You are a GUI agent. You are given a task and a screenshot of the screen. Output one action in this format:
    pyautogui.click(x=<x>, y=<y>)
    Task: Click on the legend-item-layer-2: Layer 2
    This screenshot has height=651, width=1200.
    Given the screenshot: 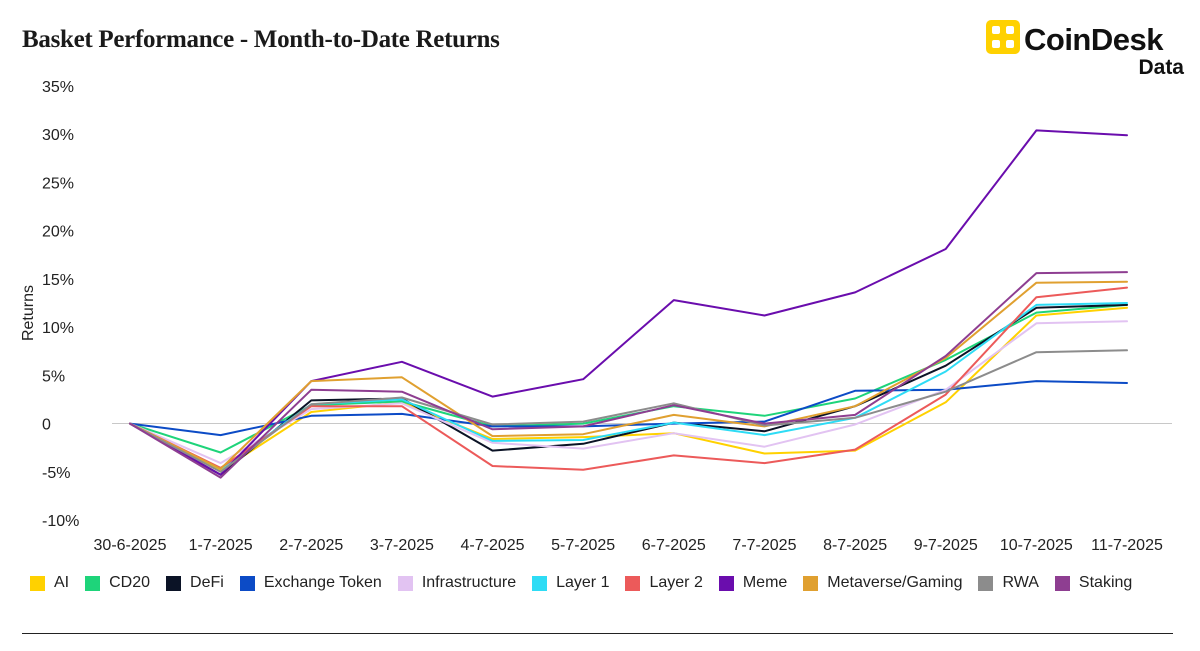 What is the action you would take?
    pyautogui.click(x=664, y=583)
    